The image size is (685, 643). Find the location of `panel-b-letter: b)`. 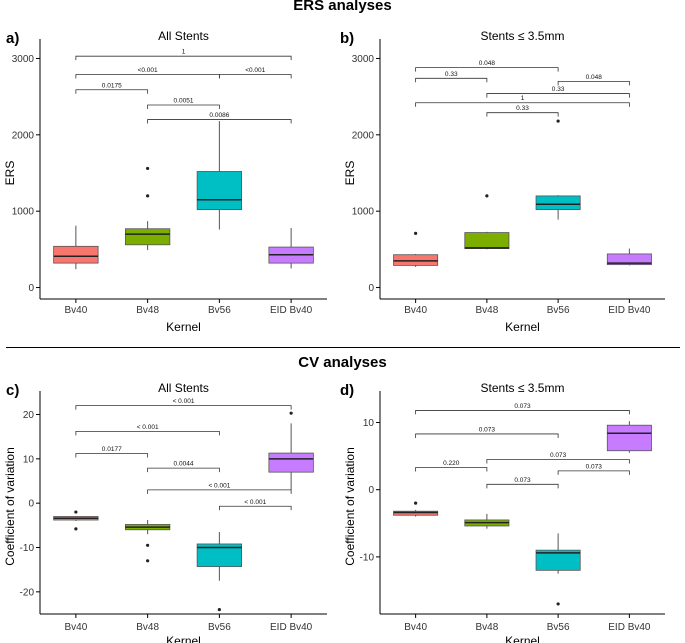

panel-b-letter: b) is located at coordinates (347, 38).